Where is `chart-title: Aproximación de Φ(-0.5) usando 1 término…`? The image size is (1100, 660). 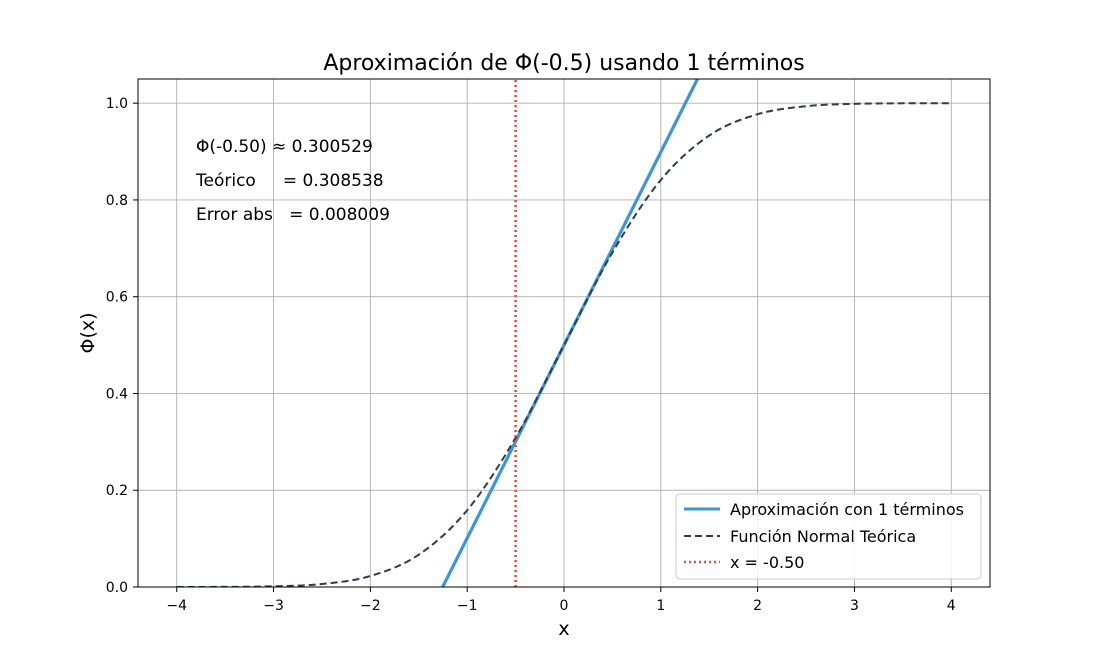
chart-title: Aproximación de Φ(-0.5) usando 1 término… is located at coordinates (563, 63).